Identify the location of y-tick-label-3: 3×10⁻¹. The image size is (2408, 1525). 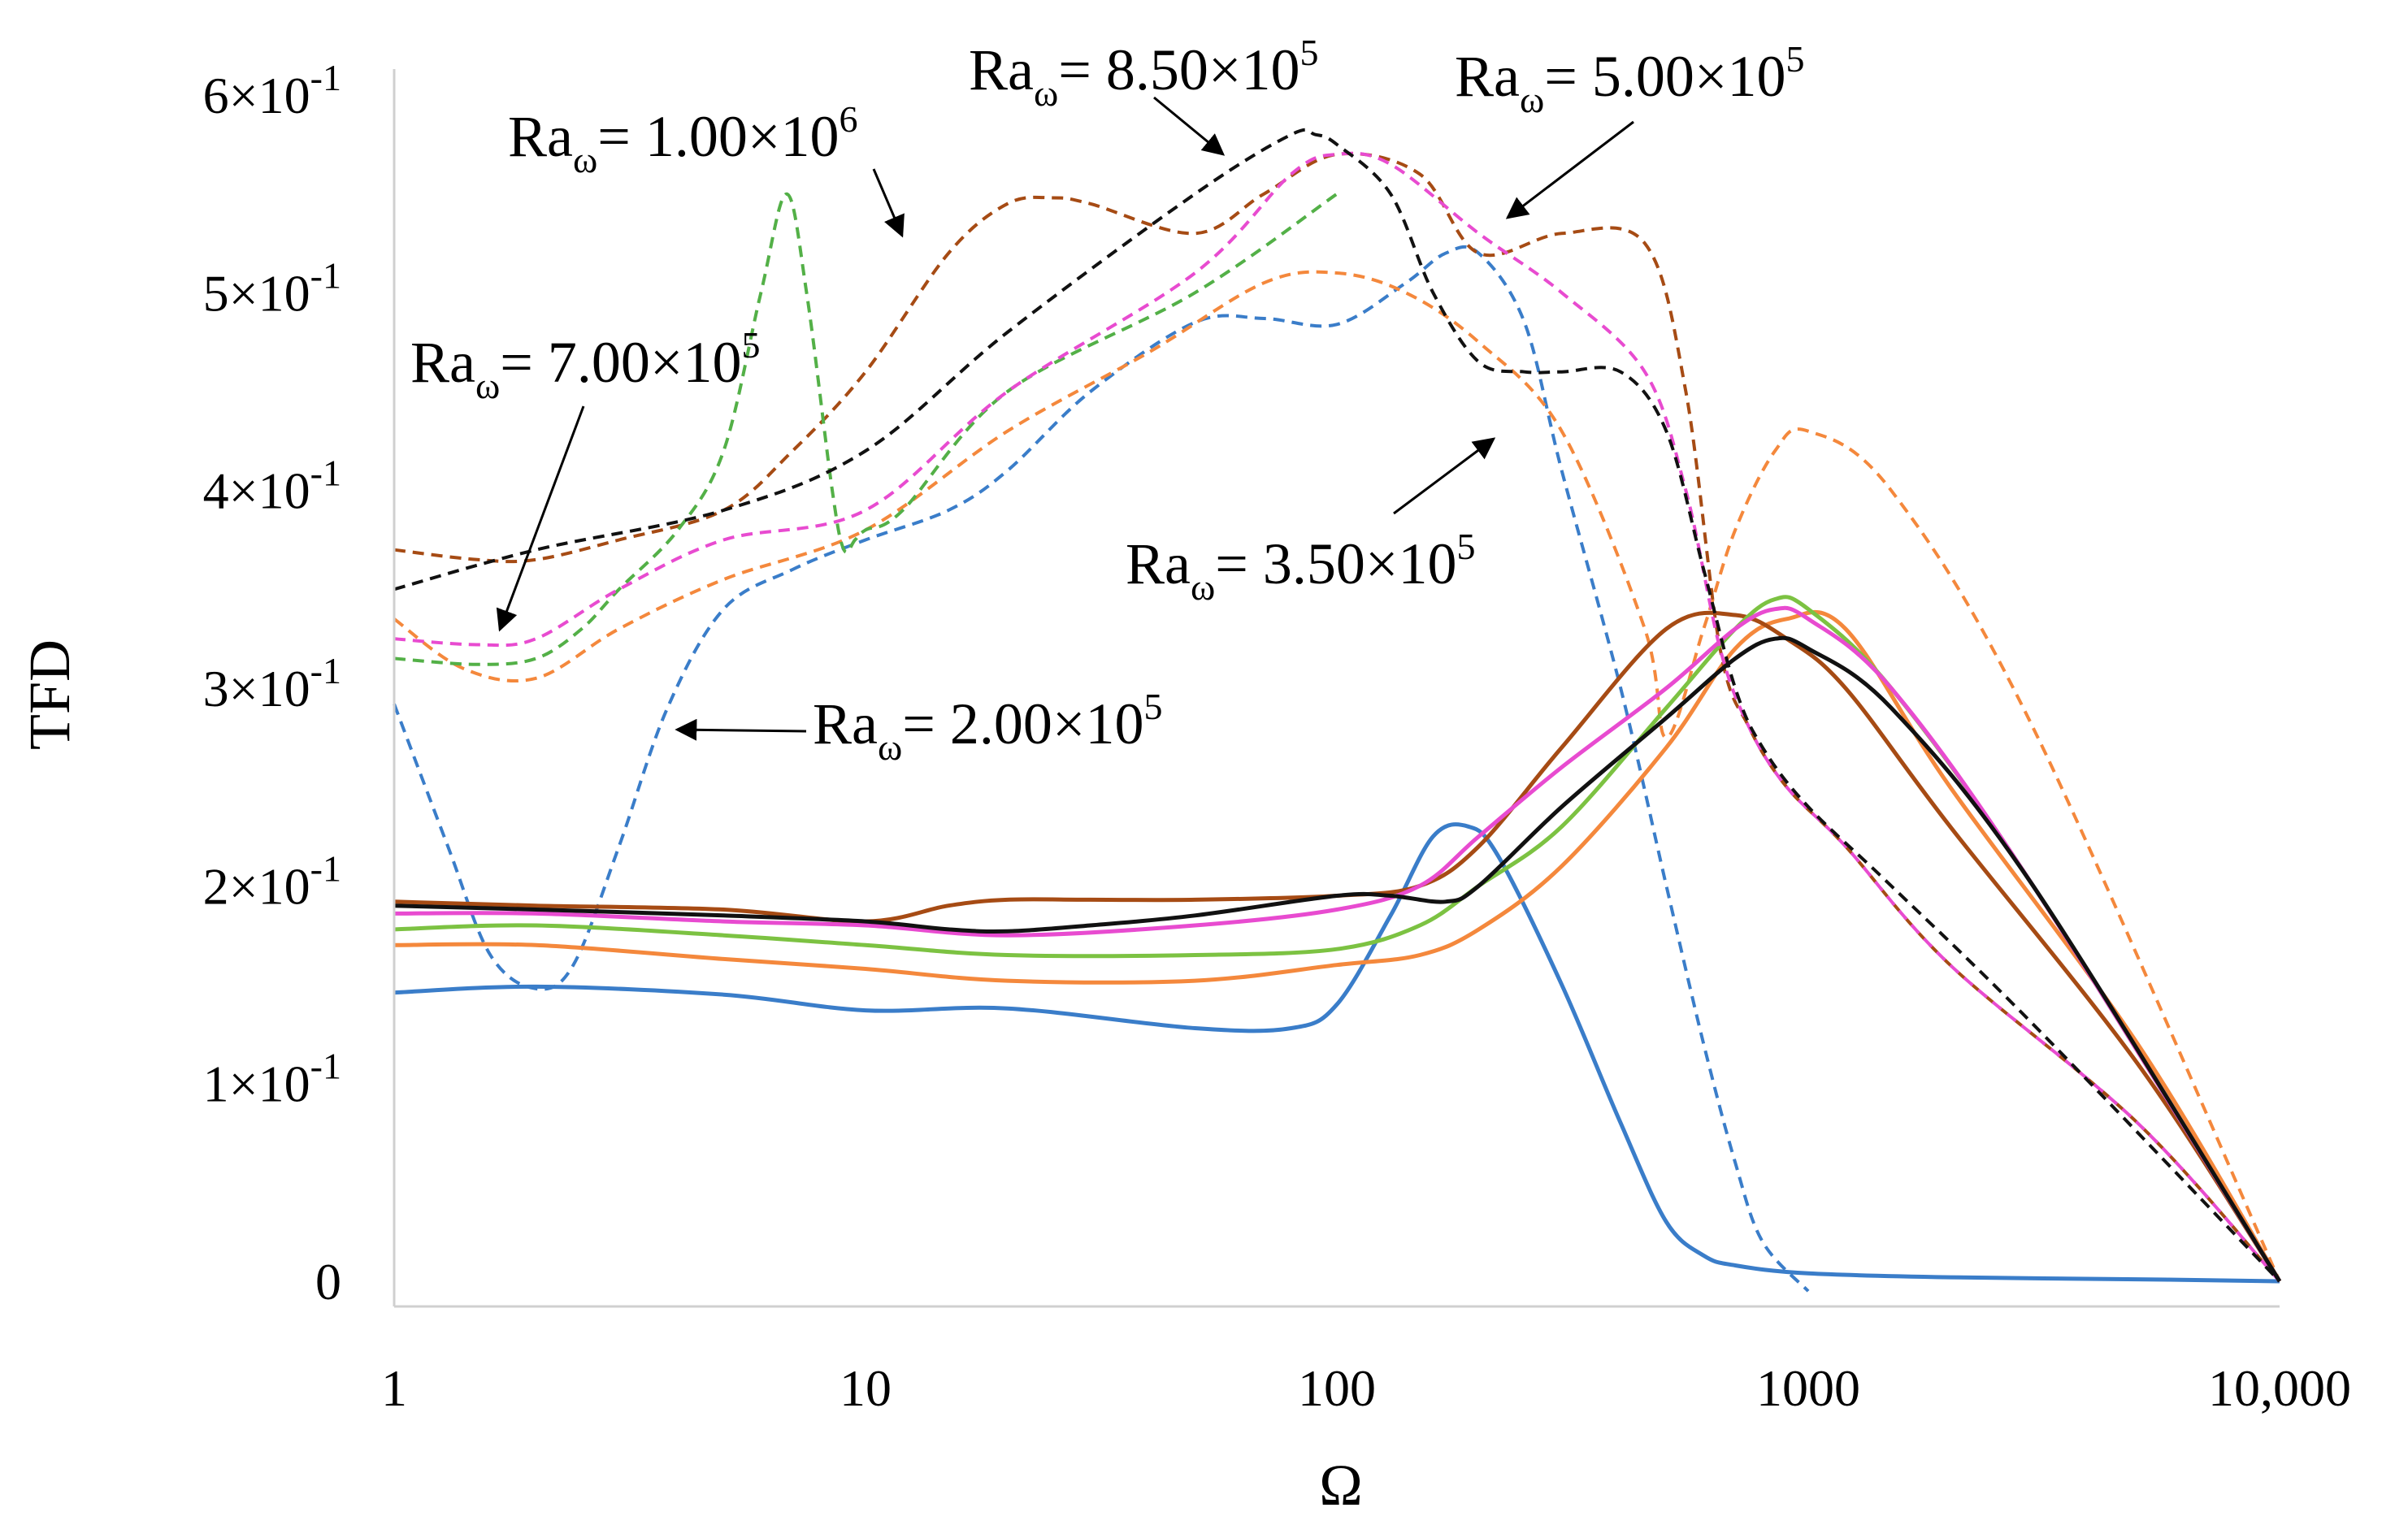
(272, 683).